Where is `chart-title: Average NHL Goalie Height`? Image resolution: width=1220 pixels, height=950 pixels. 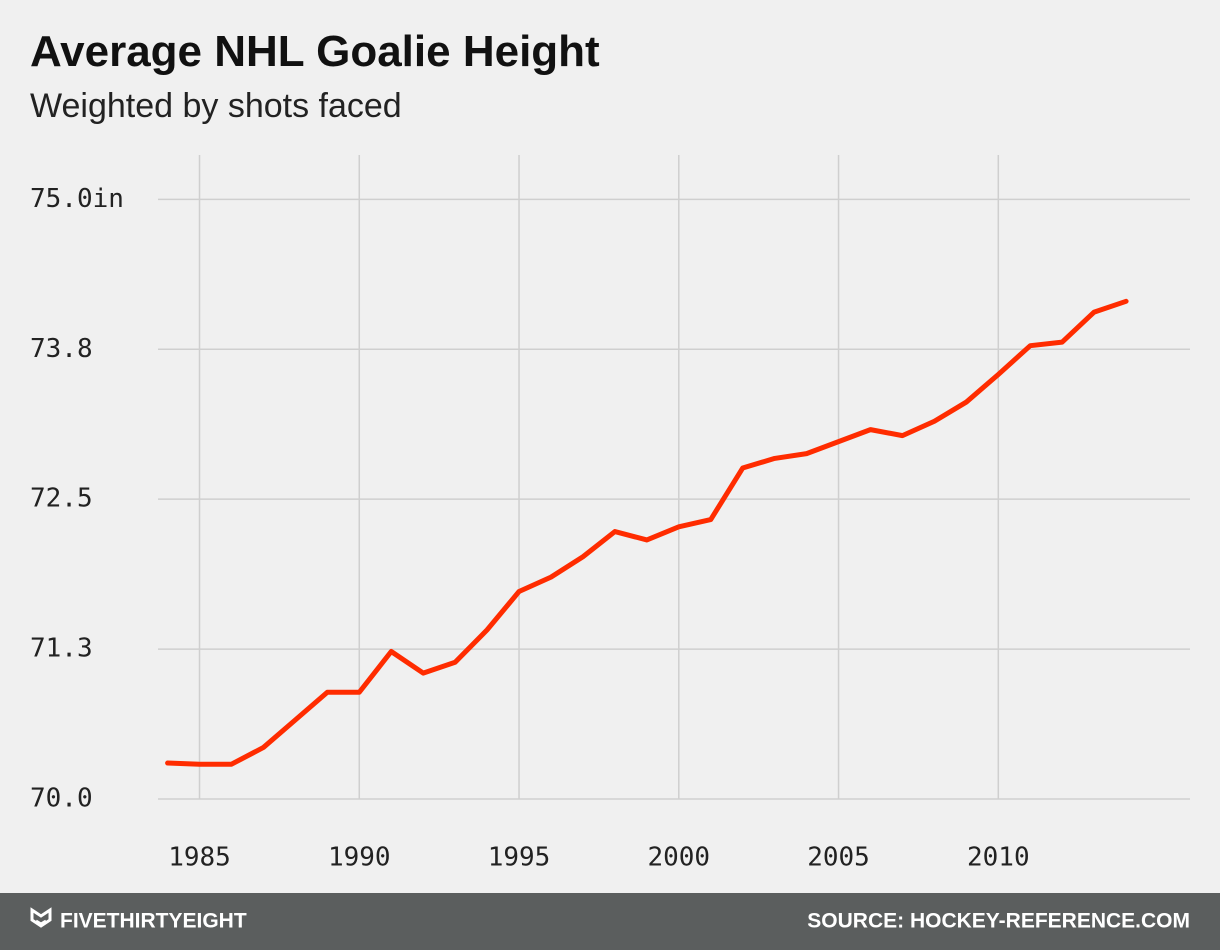 chart-title: Average NHL Goalie Height is located at coordinates (315, 51).